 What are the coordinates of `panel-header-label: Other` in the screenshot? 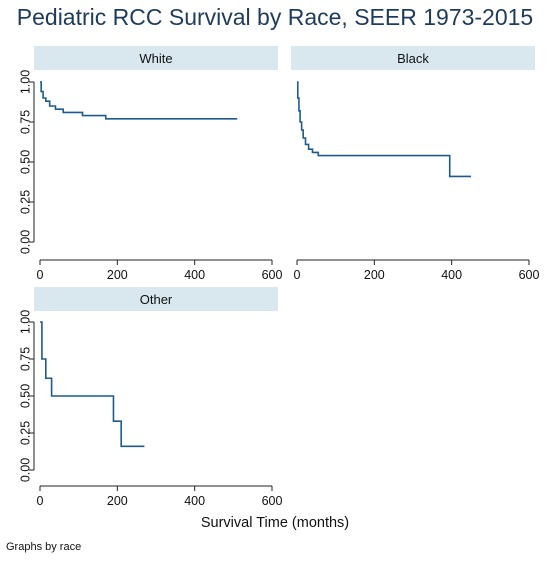 It's located at (156, 299).